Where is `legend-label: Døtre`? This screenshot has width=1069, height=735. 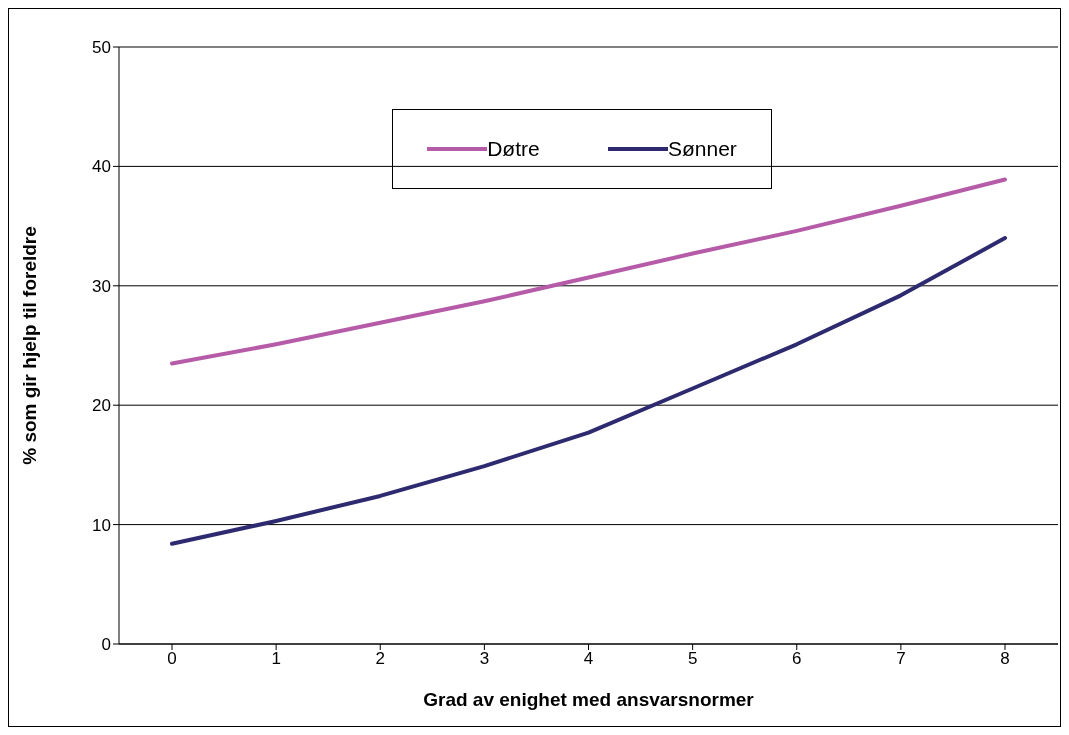
legend-label: Døtre is located at coordinates (513, 149).